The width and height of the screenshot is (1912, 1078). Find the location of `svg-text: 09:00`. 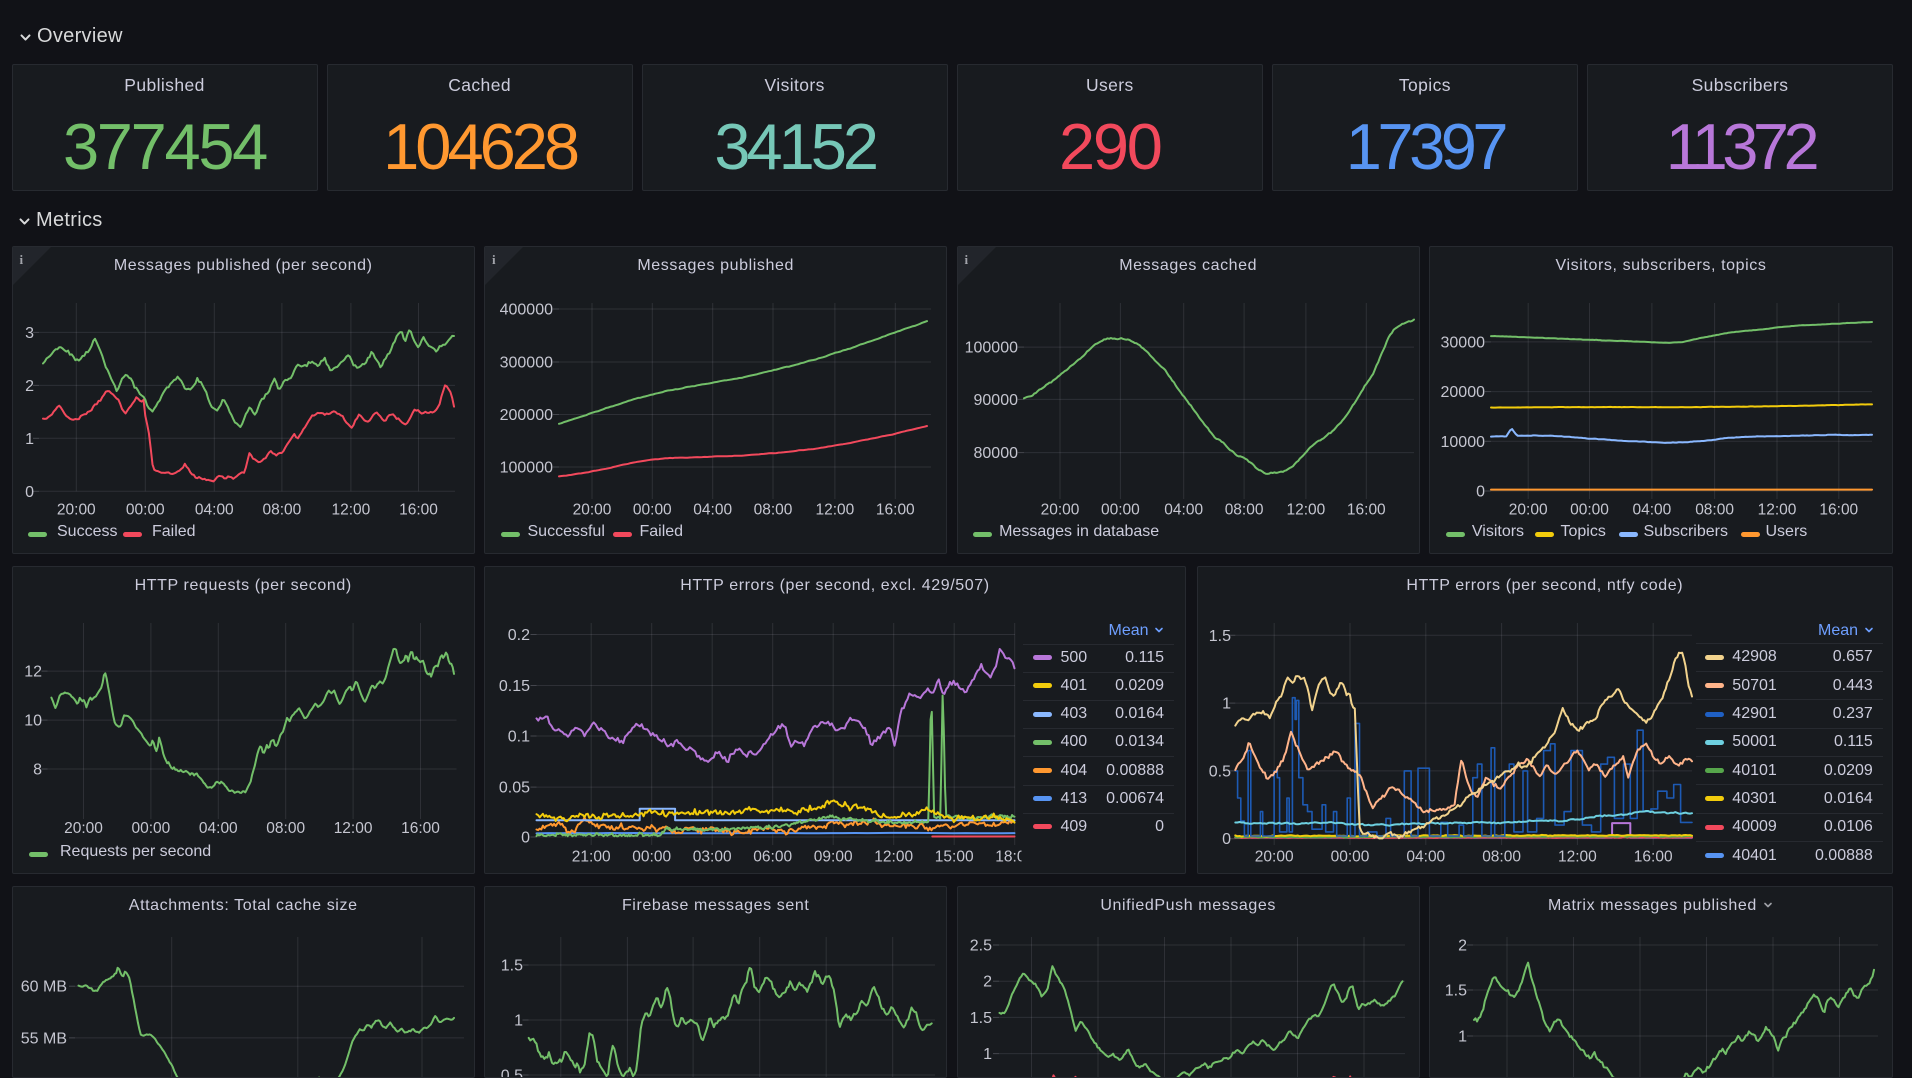

svg-text: 09:00 is located at coordinates (833, 856).